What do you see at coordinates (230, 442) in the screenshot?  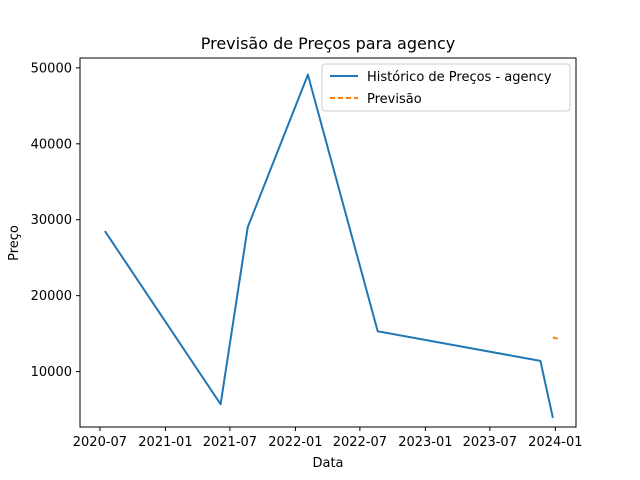 I see `x-tick-label: 2021-07` at bounding box center [230, 442].